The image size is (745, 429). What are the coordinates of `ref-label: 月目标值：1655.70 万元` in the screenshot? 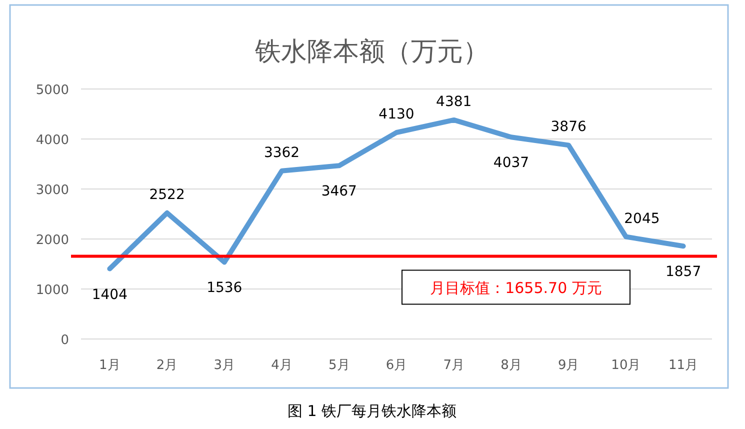 It's located at (516, 288).